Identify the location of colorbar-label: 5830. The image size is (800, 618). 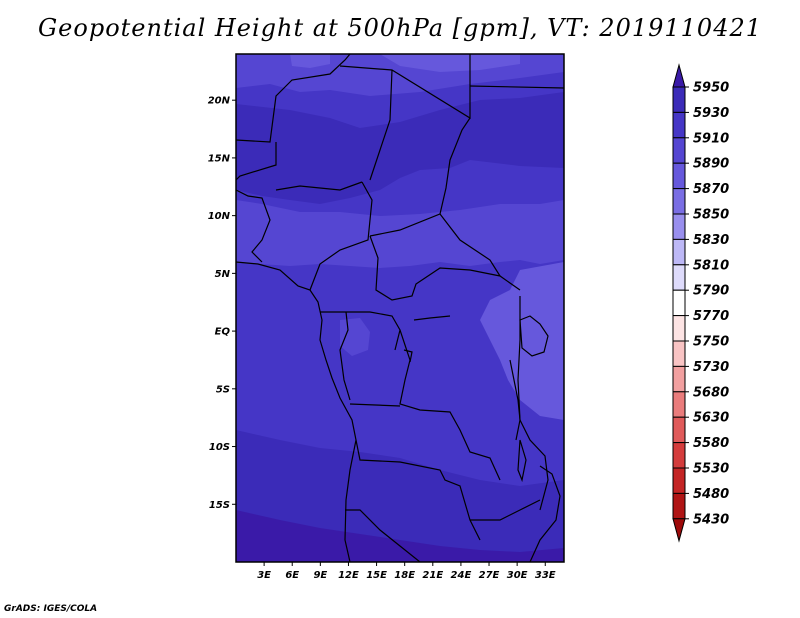
(711, 240).